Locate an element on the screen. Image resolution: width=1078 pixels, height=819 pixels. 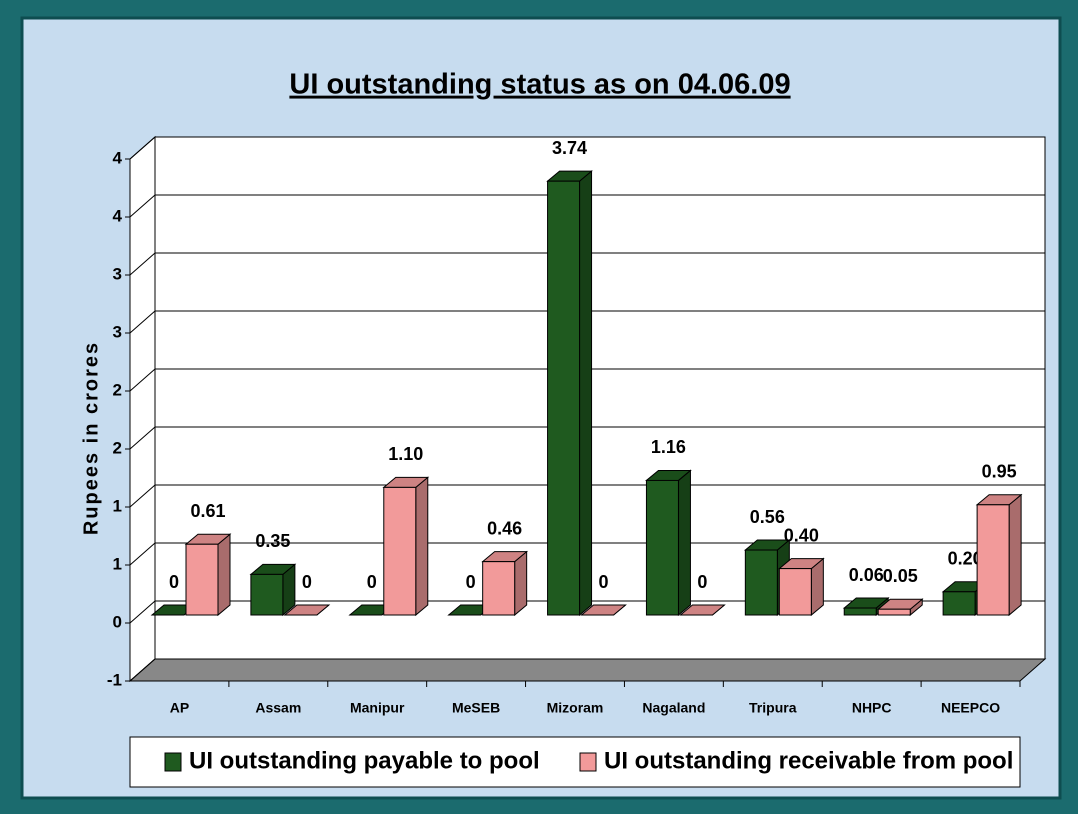
y-tick-label: 0 is located at coordinates (117, 621).